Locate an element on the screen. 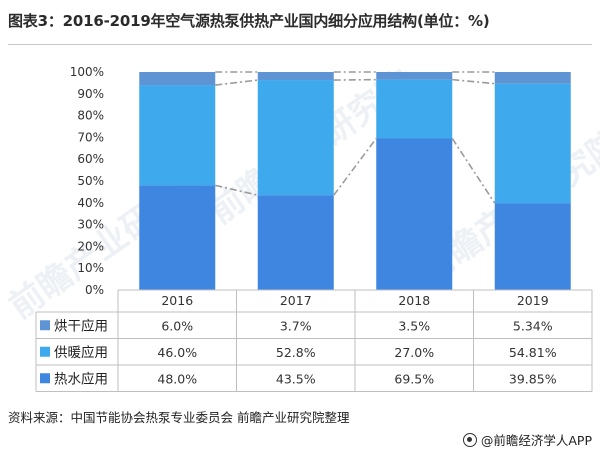 This screenshot has width=600, height=454. y-tick-label: 30% is located at coordinates (90, 225).